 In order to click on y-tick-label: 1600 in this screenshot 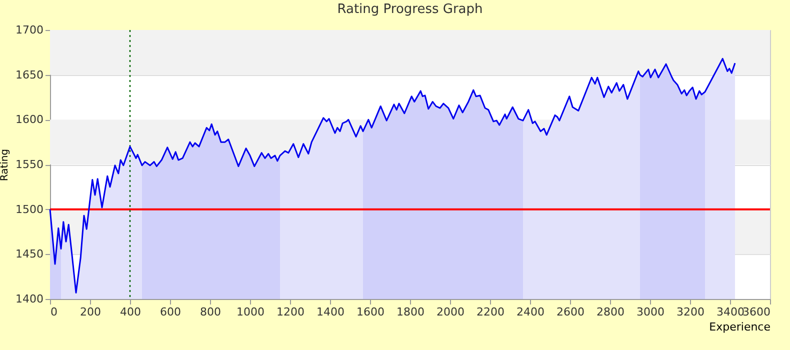, I will do `click(30, 119)`.